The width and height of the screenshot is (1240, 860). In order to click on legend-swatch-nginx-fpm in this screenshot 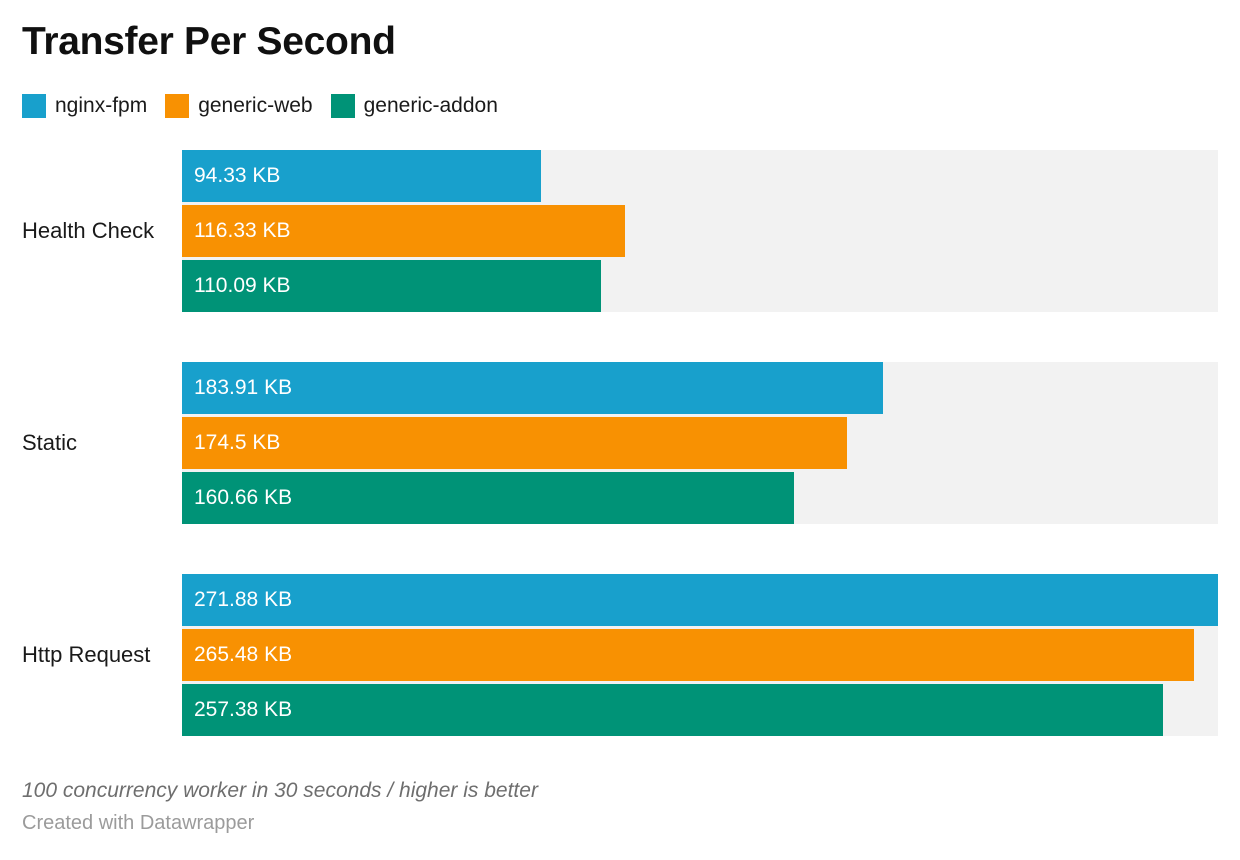, I will do `click(34, 105)`.